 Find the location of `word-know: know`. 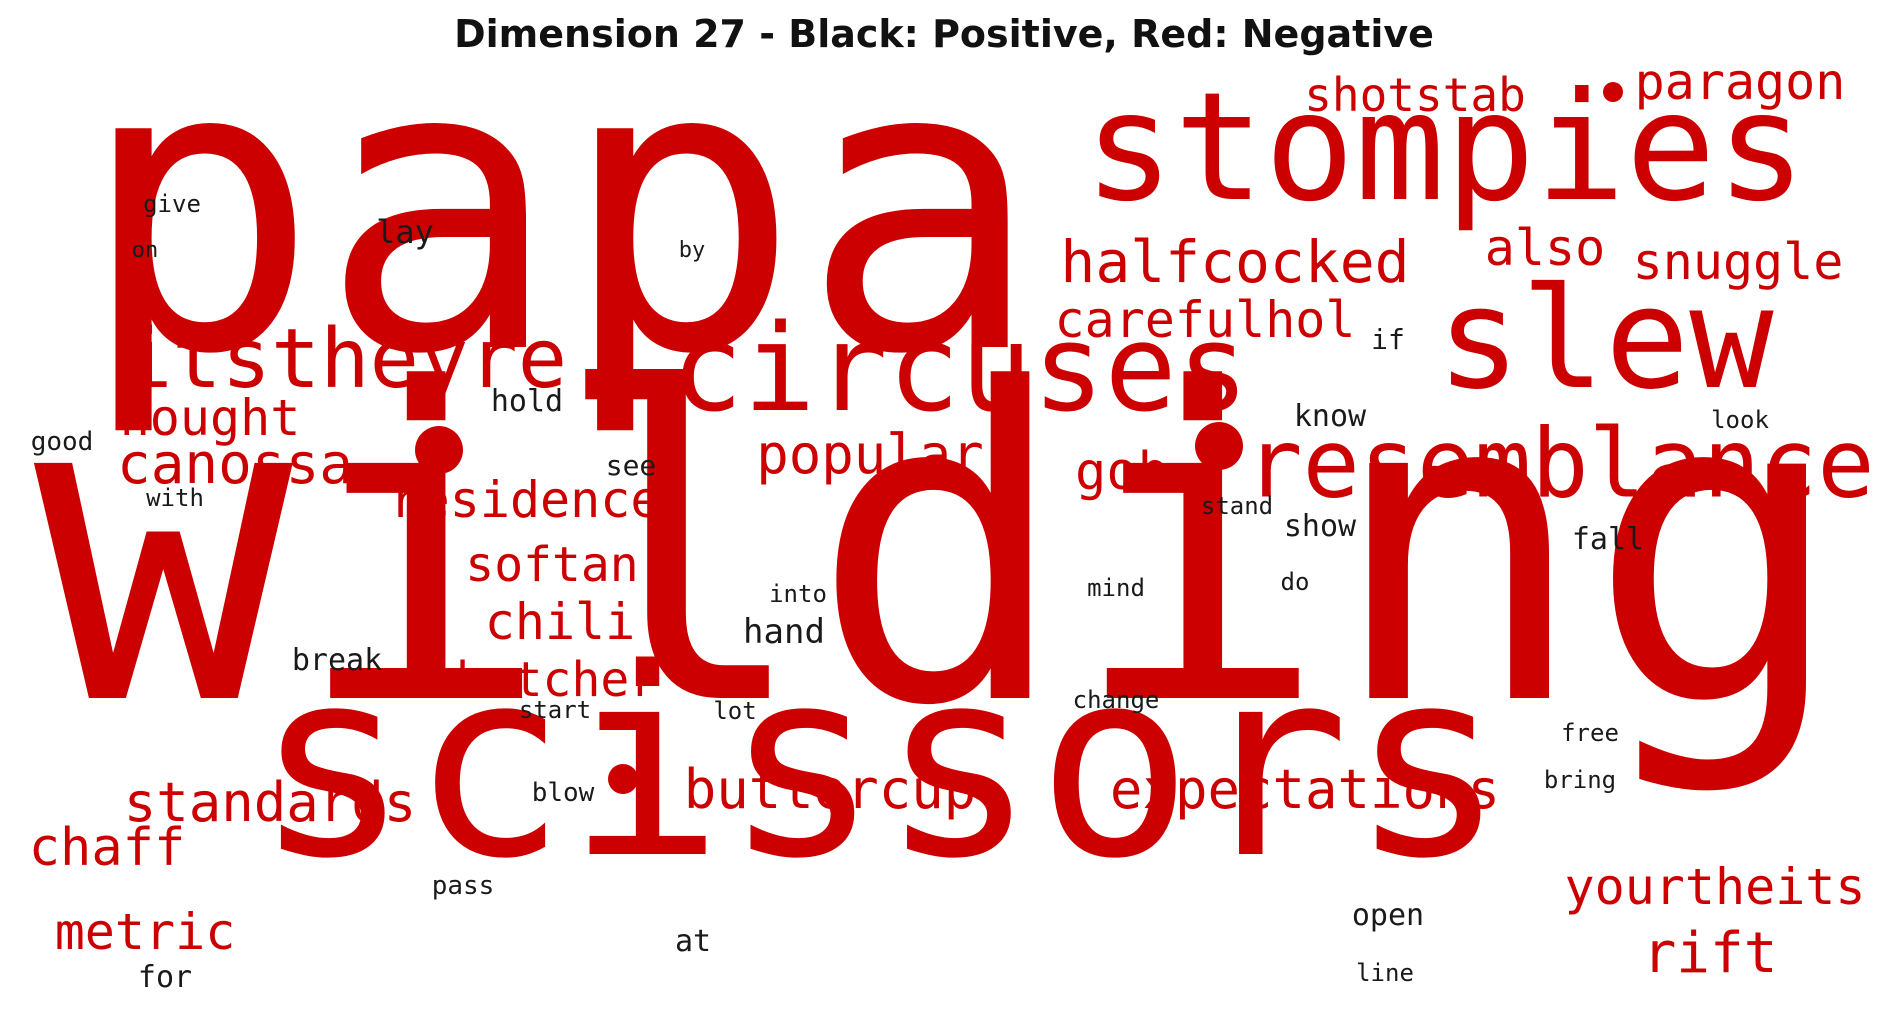

word-know: know is located at coordinates (1330, 416).